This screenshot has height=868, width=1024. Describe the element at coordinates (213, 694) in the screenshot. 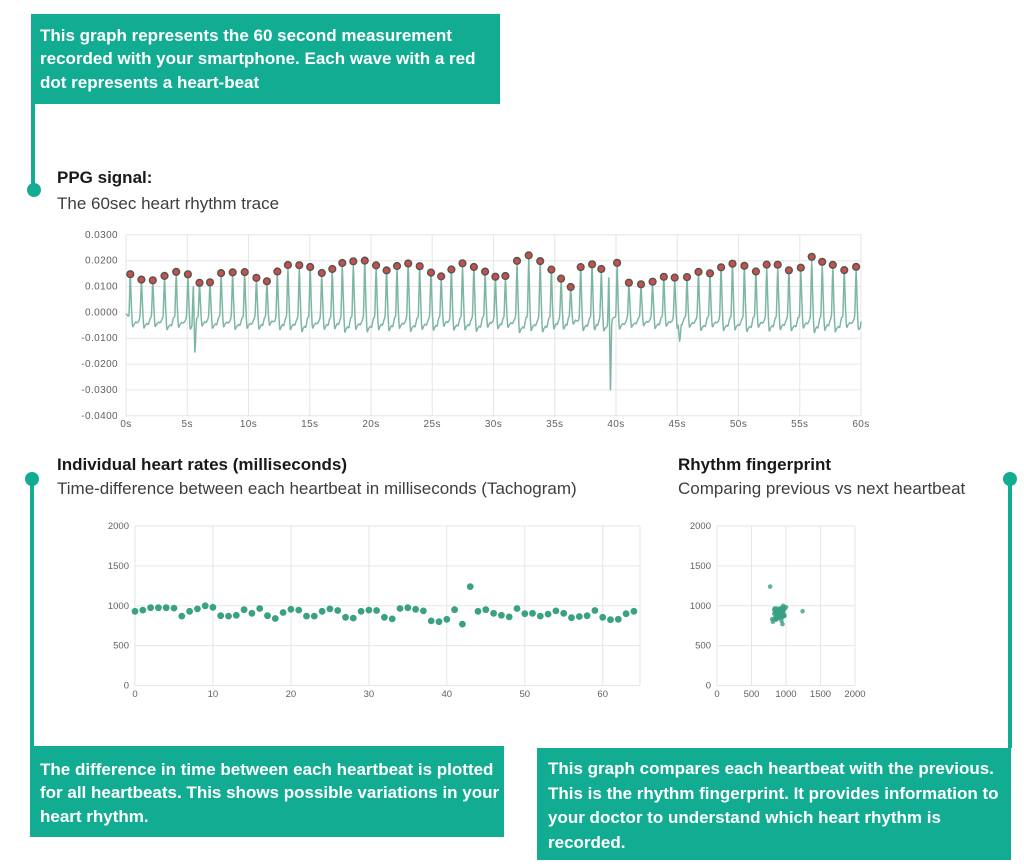

I see `svg-text: 10` at that location.